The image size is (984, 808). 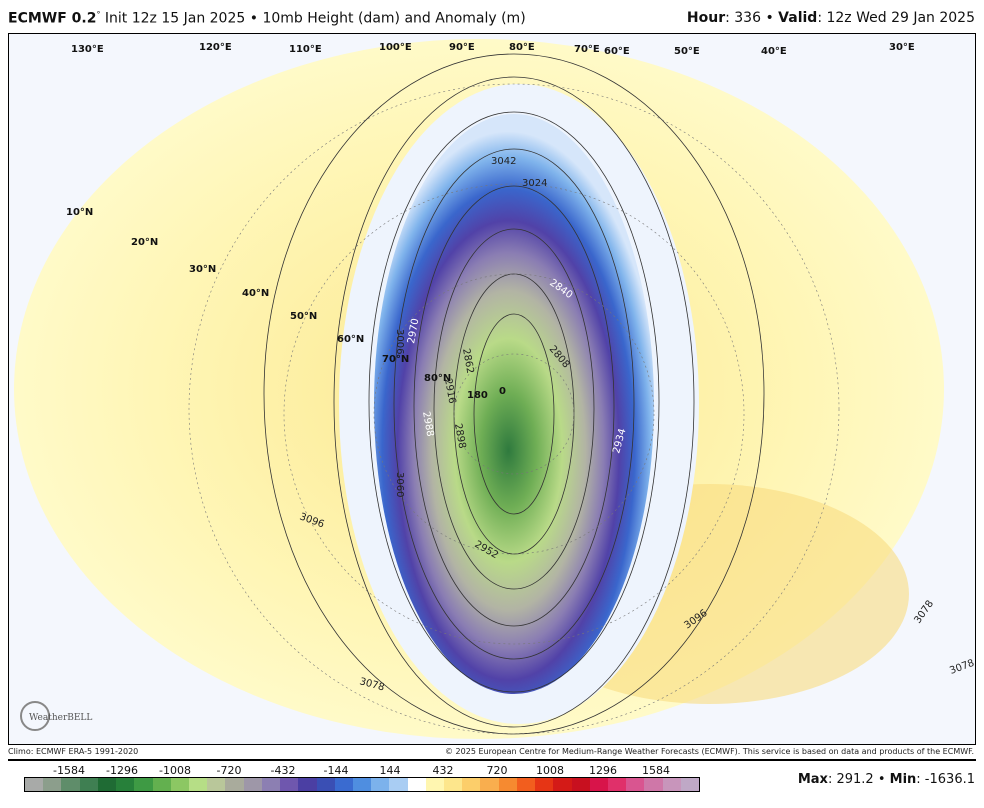 I want to click on lat-label: 60°N, so click(x=350, y=339).